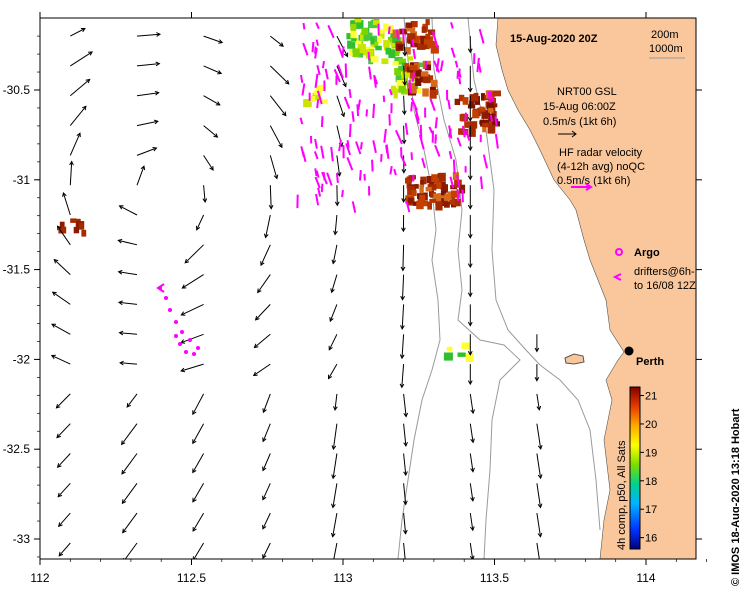  What do you see at coordinates (651, 453) in the screenshot?
I see `colorbar-tick-label: 19` at bounding box center [651, 453].